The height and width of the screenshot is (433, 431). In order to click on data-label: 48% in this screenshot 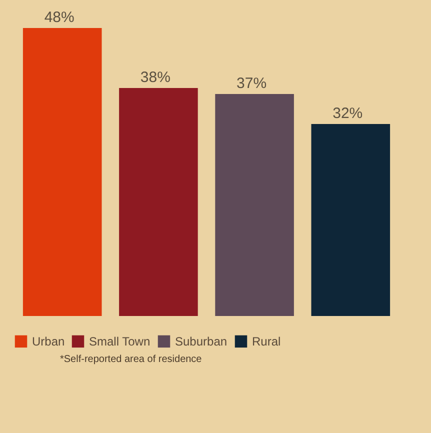, I will do `click(59, 17)`.